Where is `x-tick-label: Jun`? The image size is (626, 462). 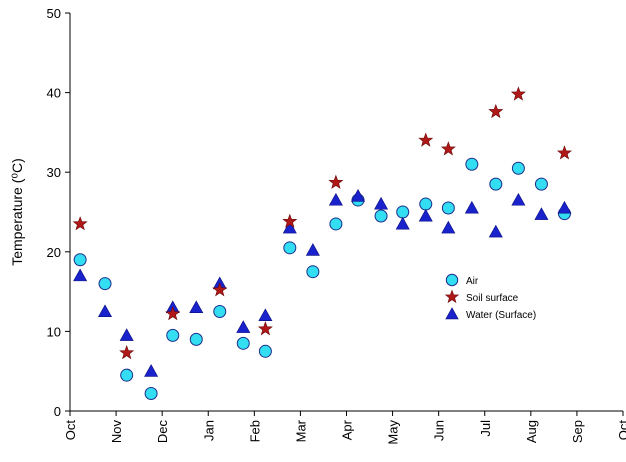 x-tick-label: Jun is located at coordinates (439, 430).